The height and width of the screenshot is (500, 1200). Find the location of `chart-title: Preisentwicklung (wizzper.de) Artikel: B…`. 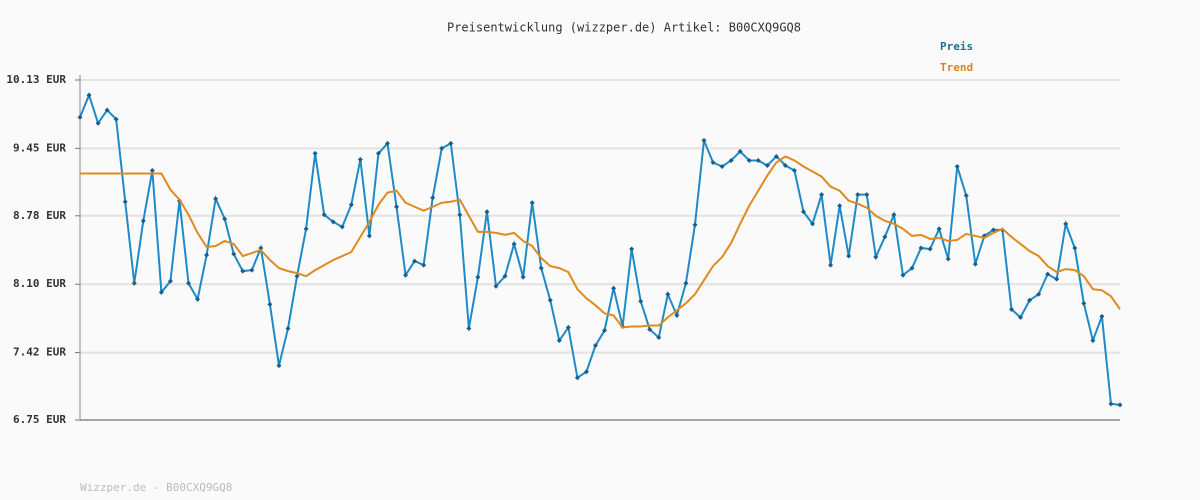

chart-title: Preisentwicklung (wizzper.de) Artikel: B… is located at coordinates (624, 28).